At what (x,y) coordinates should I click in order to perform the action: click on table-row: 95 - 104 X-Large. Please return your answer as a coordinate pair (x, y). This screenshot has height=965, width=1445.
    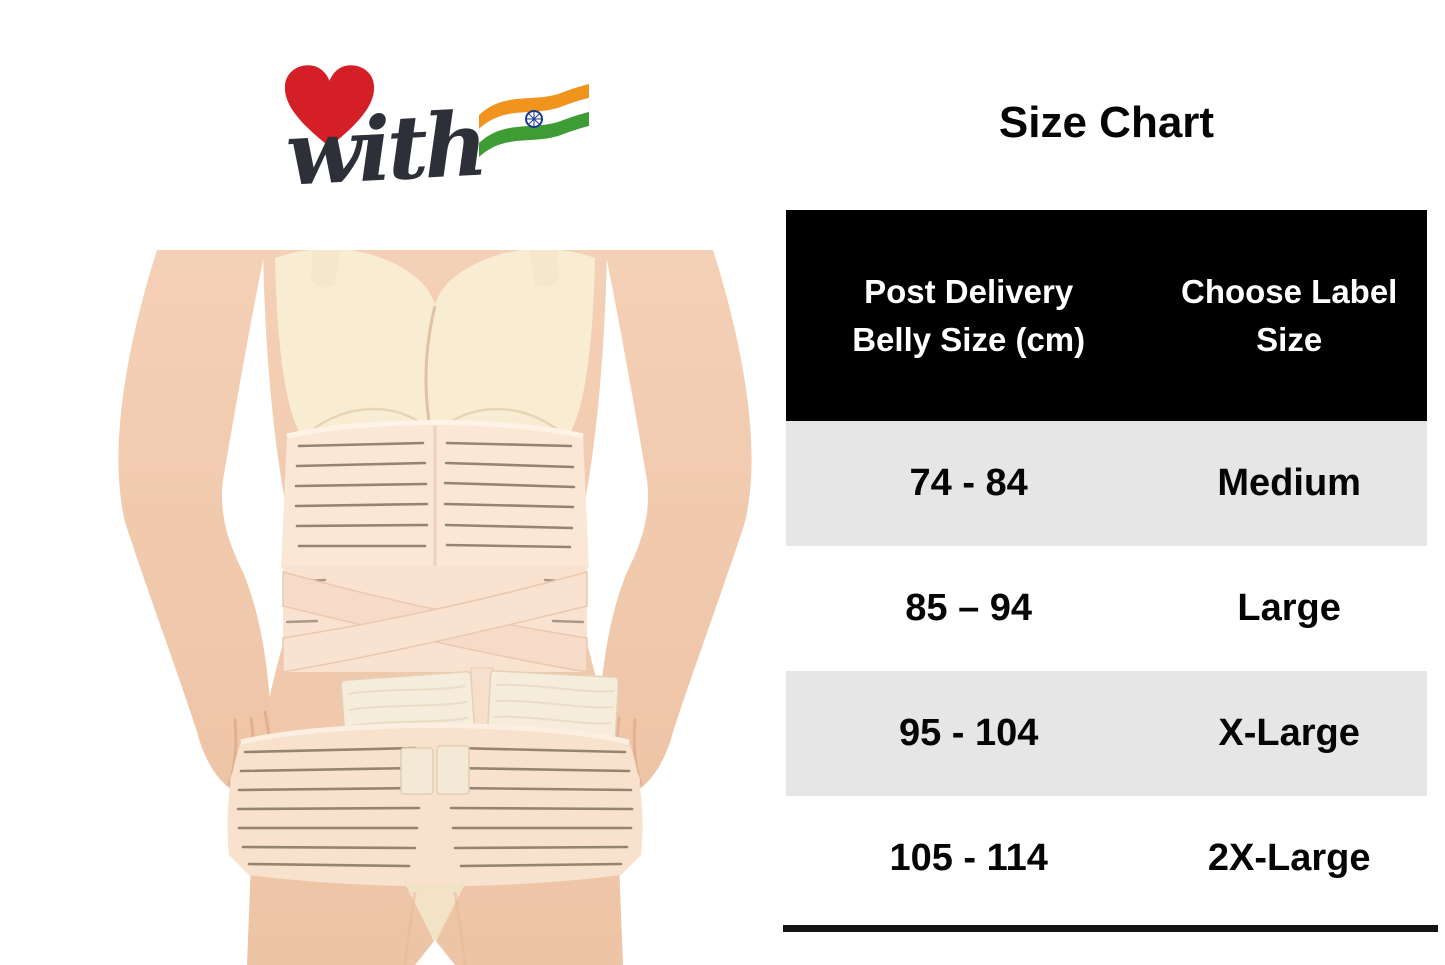
    Looking at the image, I should click on (1106, 733).